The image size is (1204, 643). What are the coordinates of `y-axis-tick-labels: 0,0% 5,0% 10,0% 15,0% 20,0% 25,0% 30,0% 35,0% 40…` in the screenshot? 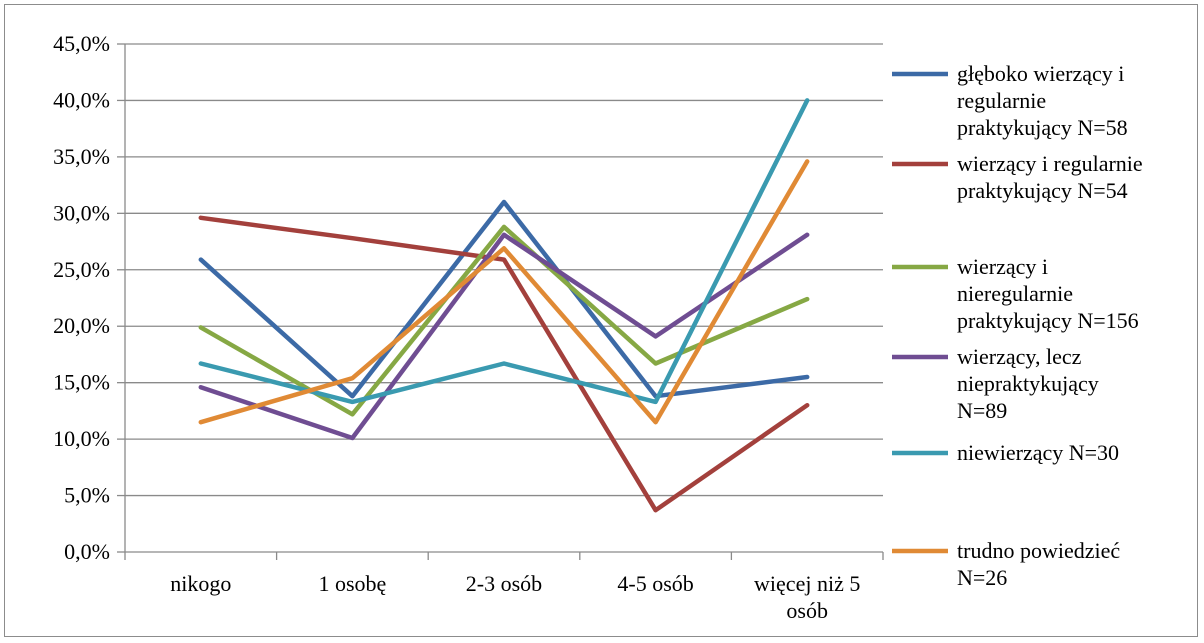 It's located at (81, 297).